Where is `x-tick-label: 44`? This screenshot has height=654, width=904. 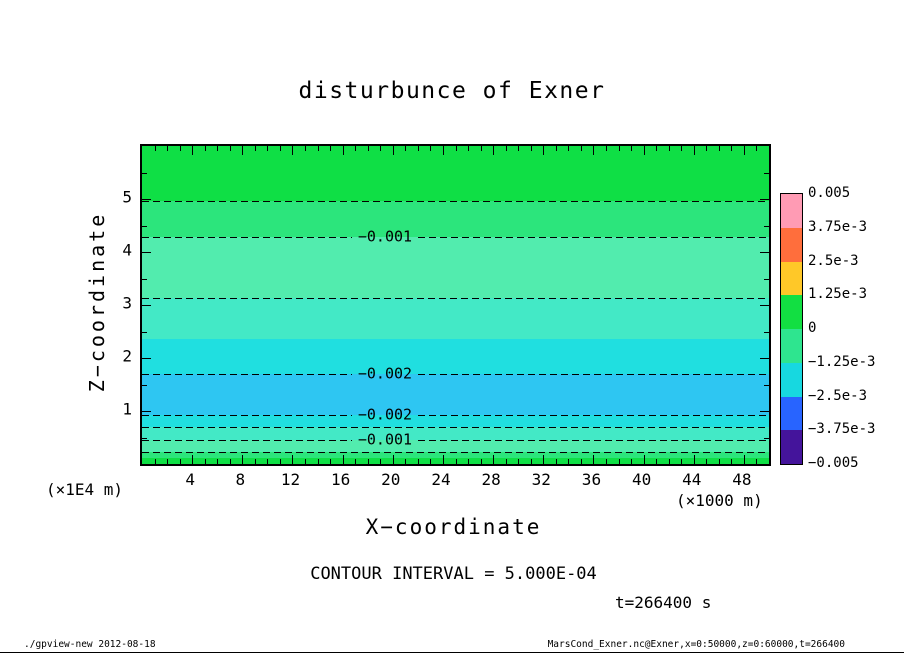 x-tick-label: 44 is located at coordinates (692, 479).